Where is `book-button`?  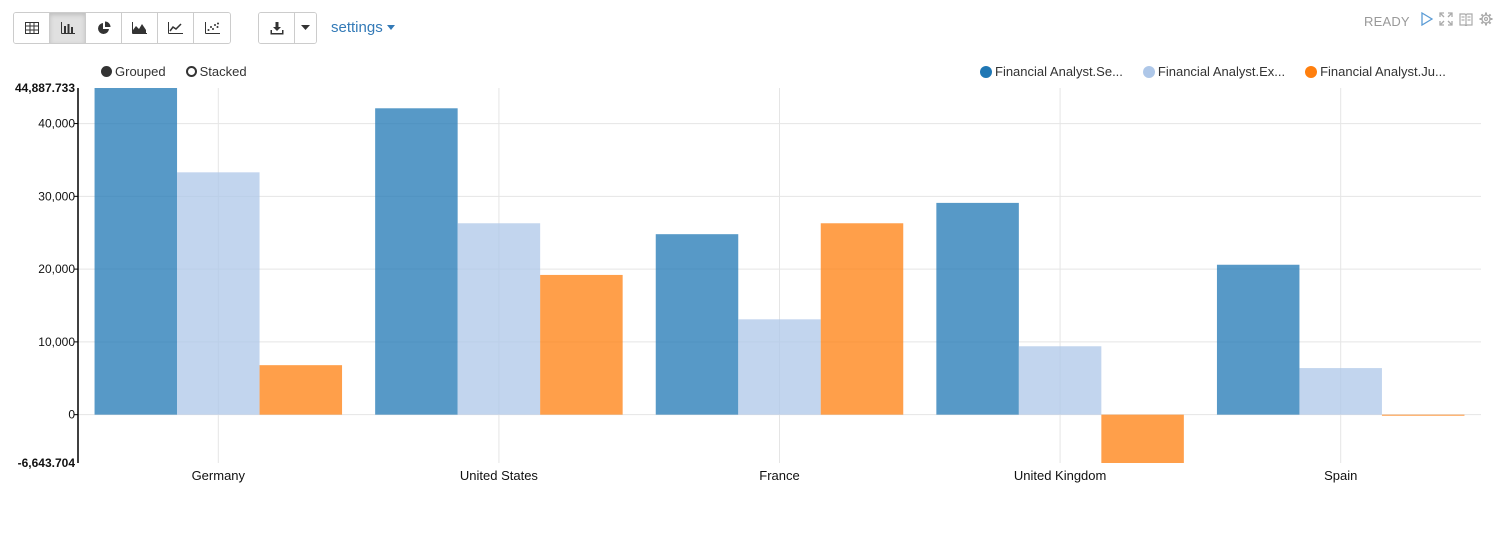
book-button is located at coordinates (1466, 19).